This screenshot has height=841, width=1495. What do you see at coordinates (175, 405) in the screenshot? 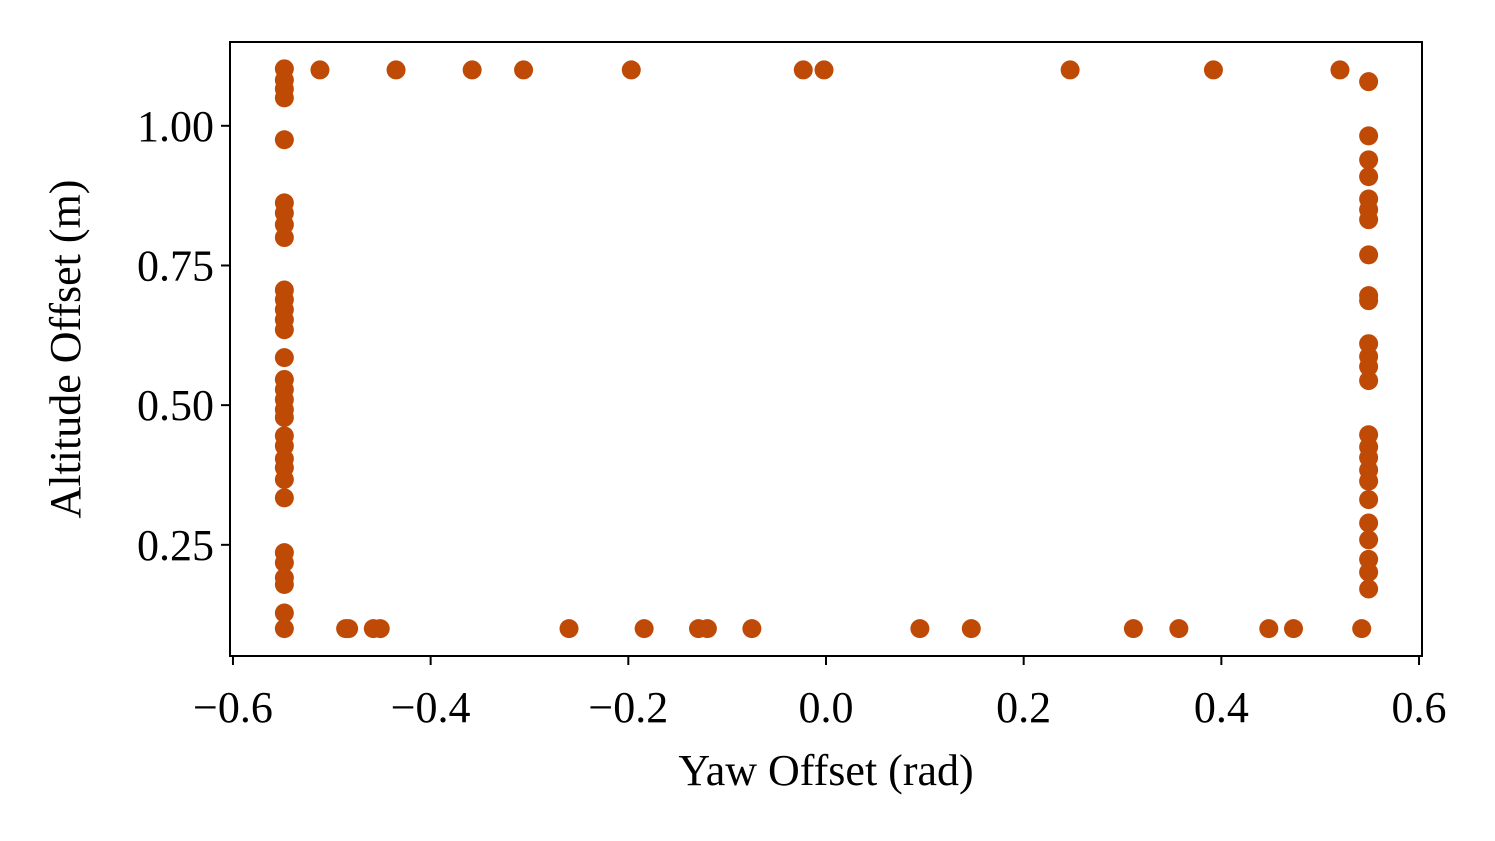
I see `y-tick-label: 0.50` at bounding box center [175, 405].